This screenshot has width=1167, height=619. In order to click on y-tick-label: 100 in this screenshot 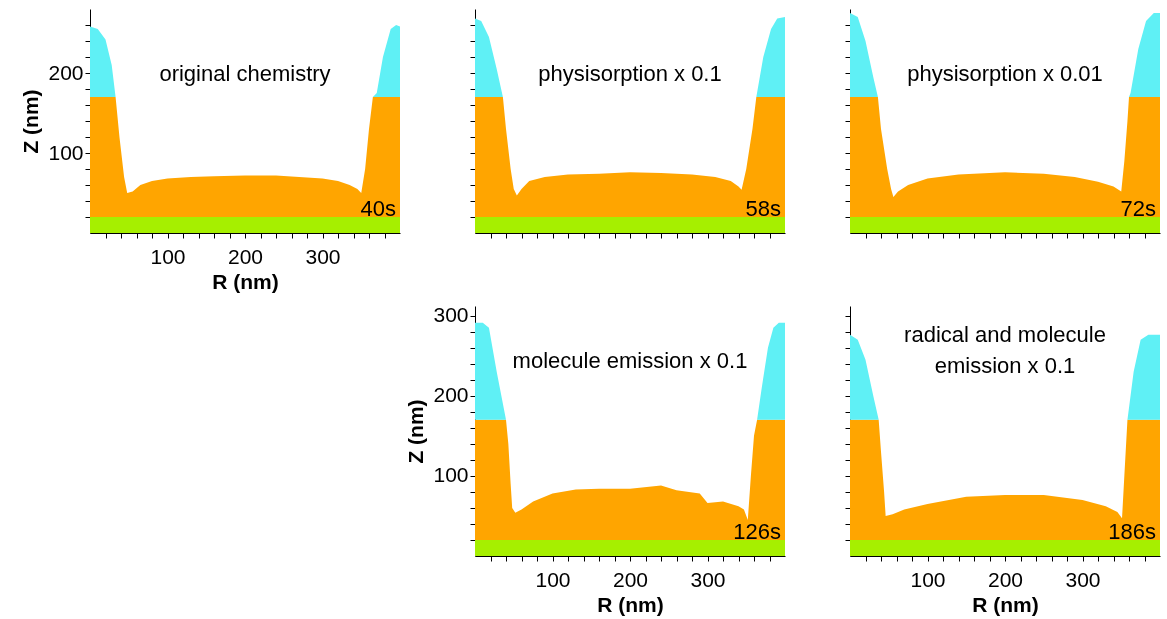, I will do `click(451, 475)`.